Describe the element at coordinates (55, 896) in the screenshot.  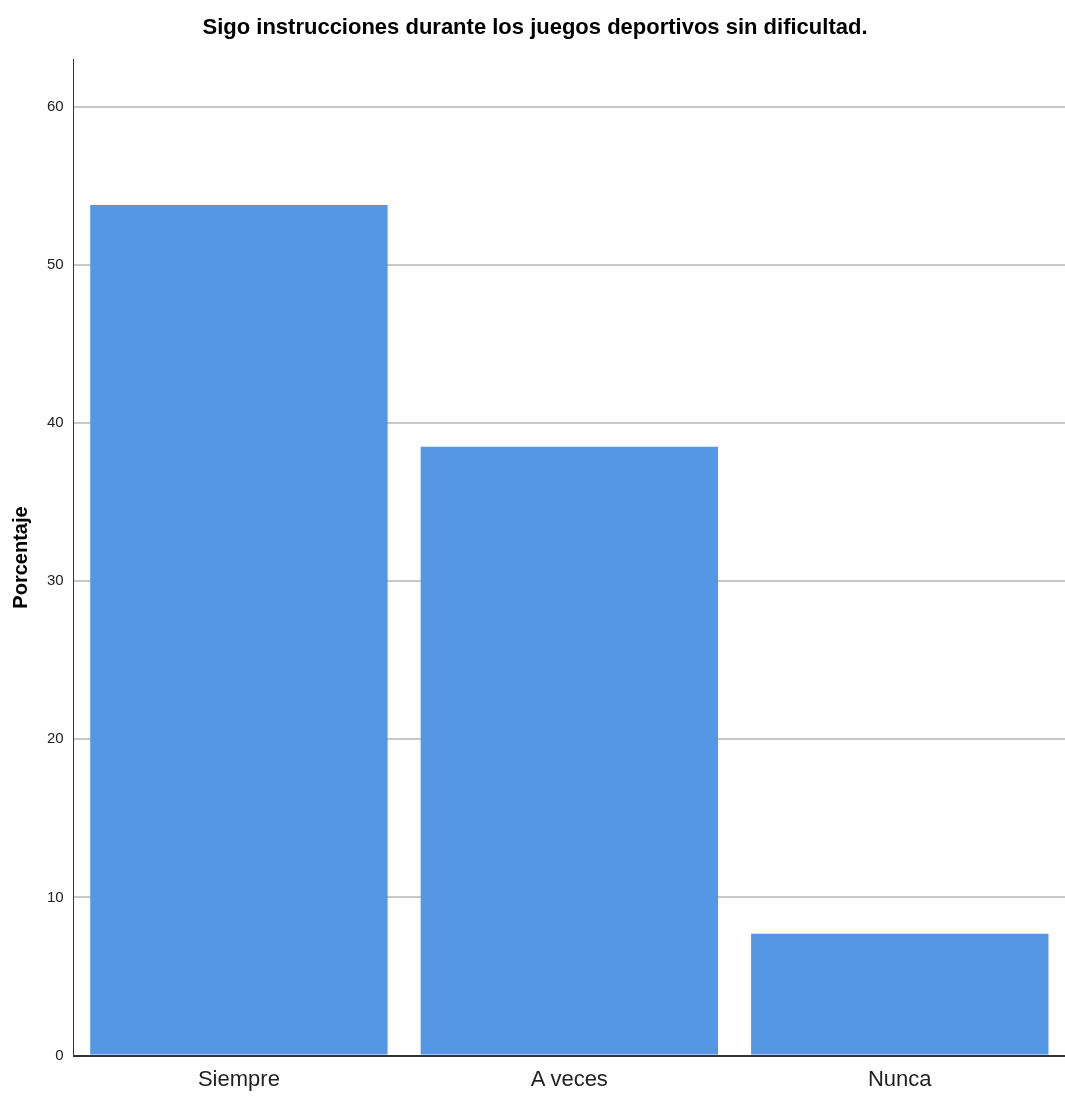
I see `y-tick-label: 10` at that location.